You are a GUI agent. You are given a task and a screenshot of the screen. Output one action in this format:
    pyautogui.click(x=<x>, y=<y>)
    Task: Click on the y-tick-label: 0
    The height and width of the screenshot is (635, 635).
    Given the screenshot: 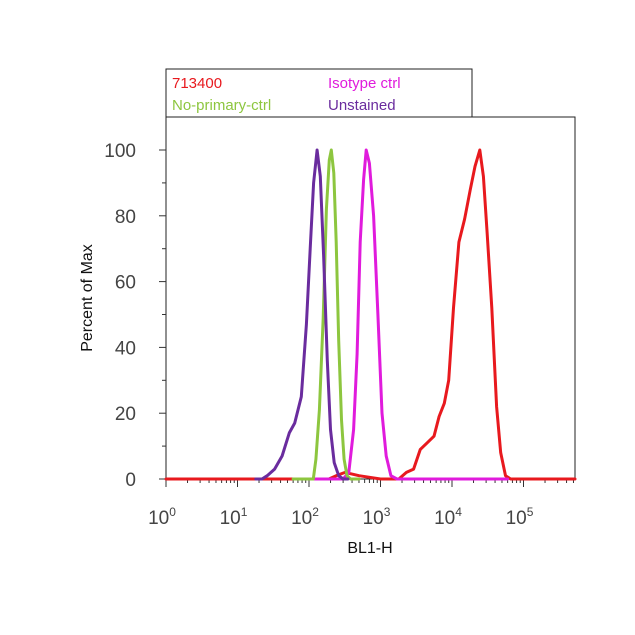 What is the action you would take?
    pyautogui.click(x=130, y=480)
    